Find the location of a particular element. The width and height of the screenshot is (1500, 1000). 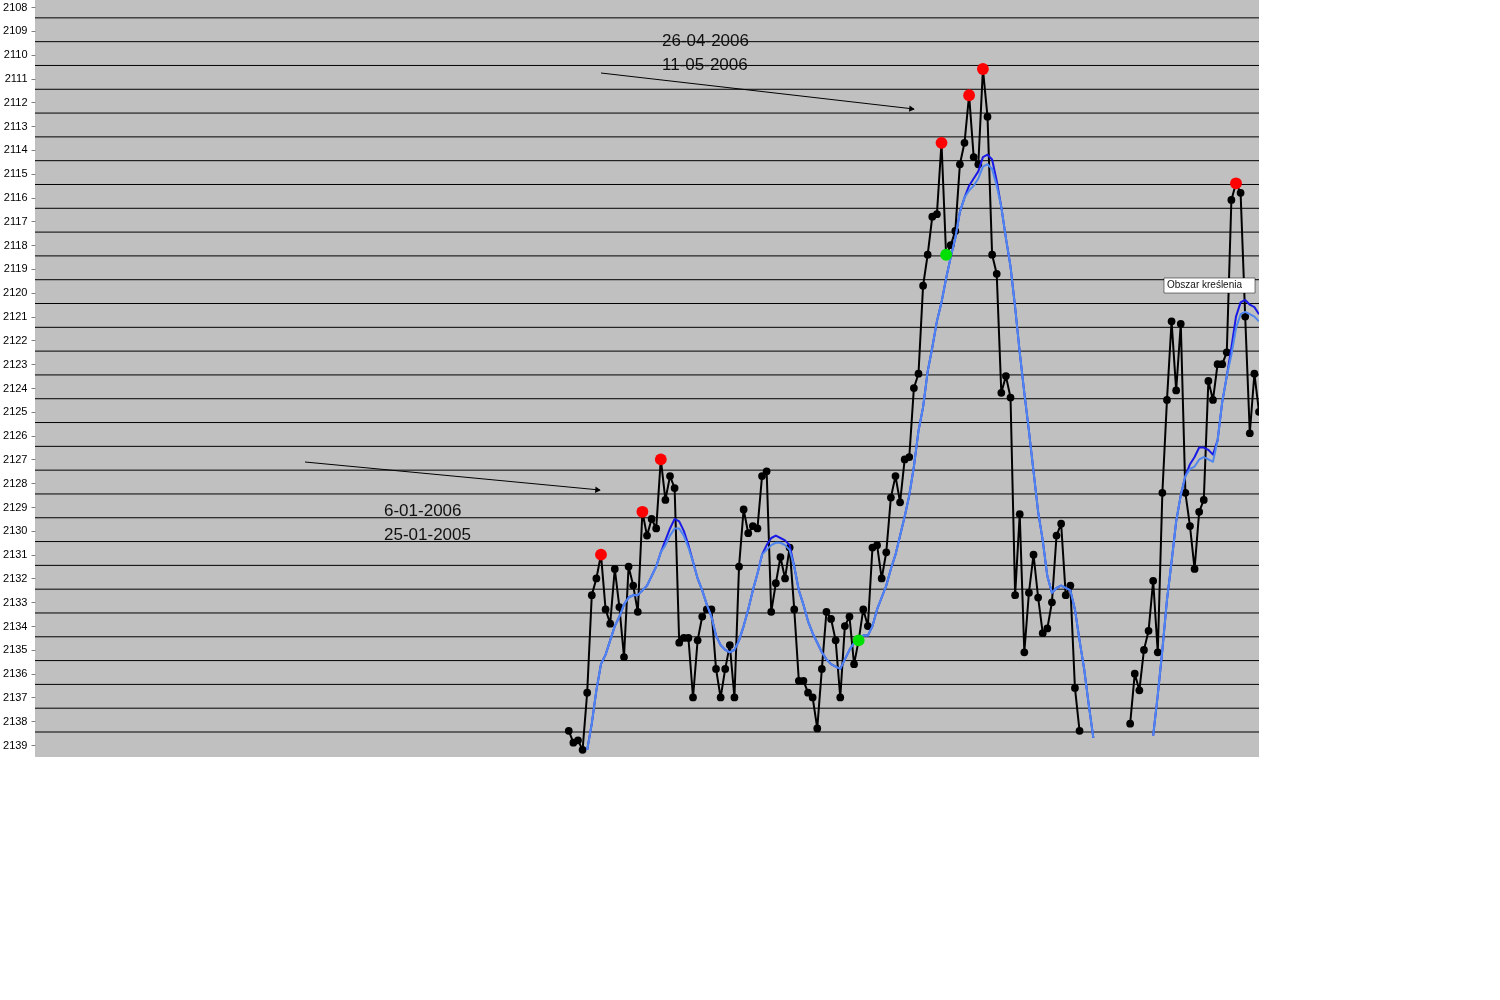

y-tick-label: 2114 is located at coordinates (15, 149).